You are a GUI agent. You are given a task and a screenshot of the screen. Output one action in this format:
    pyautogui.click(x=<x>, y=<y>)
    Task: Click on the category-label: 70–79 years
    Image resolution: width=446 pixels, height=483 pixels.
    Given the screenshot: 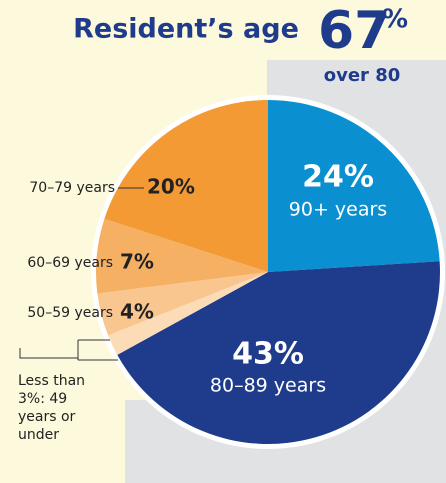 What is the action you would take?
    pyautogui.click(x=72, y=188)
    